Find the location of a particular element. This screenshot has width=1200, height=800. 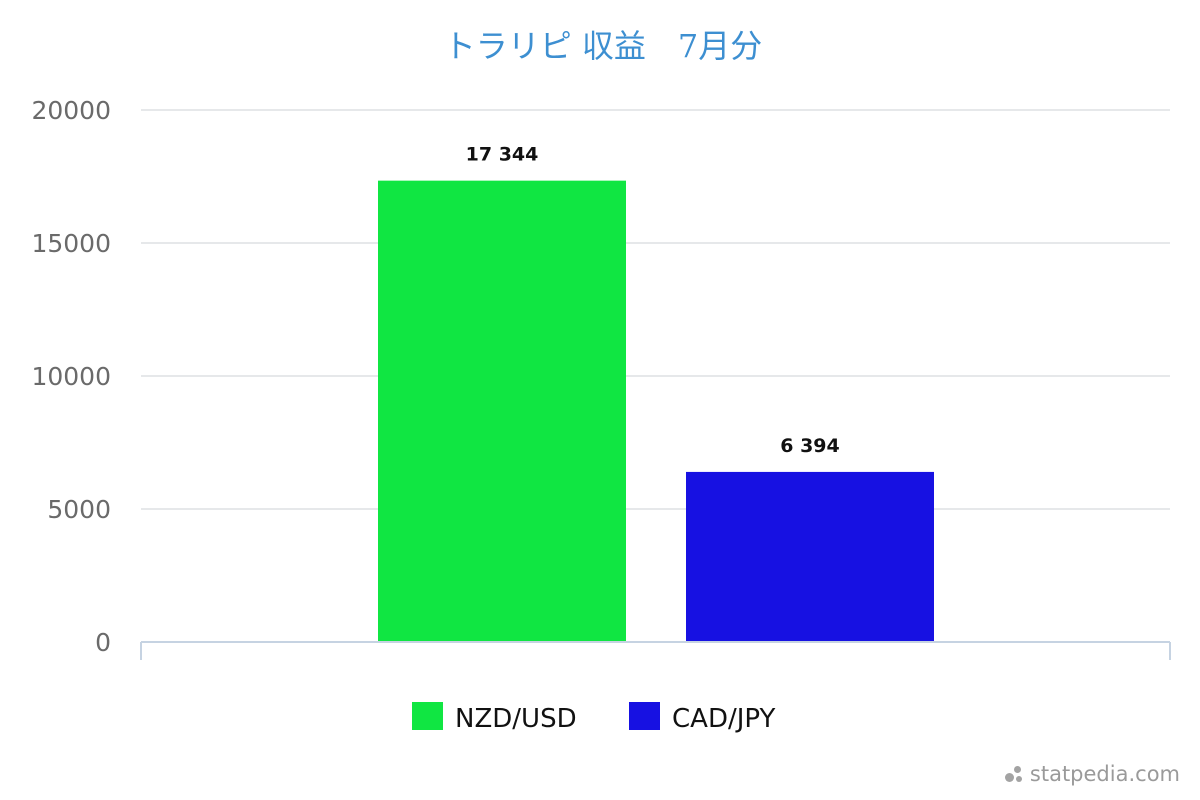

legend-label: CAD/JPY is located at coordinates (723, 719).